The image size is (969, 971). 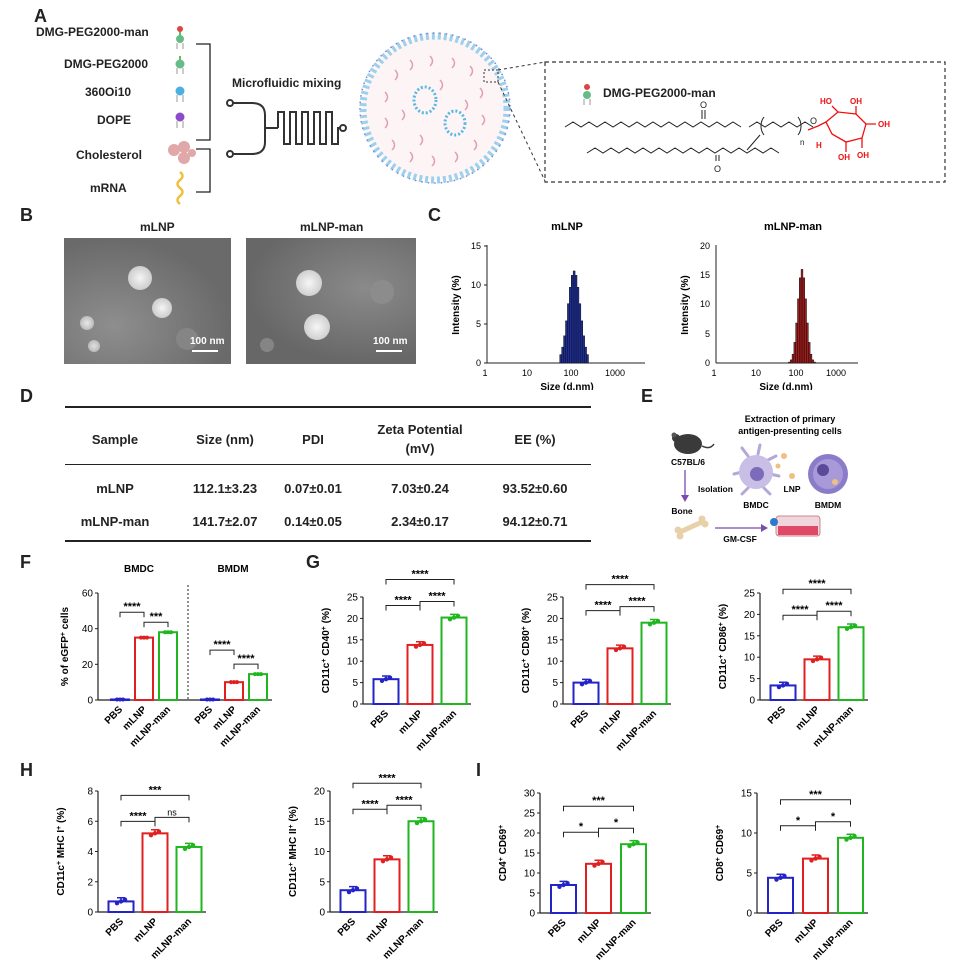 What do you see at coordinates (328, 464) in the screenshot?
I see `table-rule-mid` at bounding box center [328, 464].